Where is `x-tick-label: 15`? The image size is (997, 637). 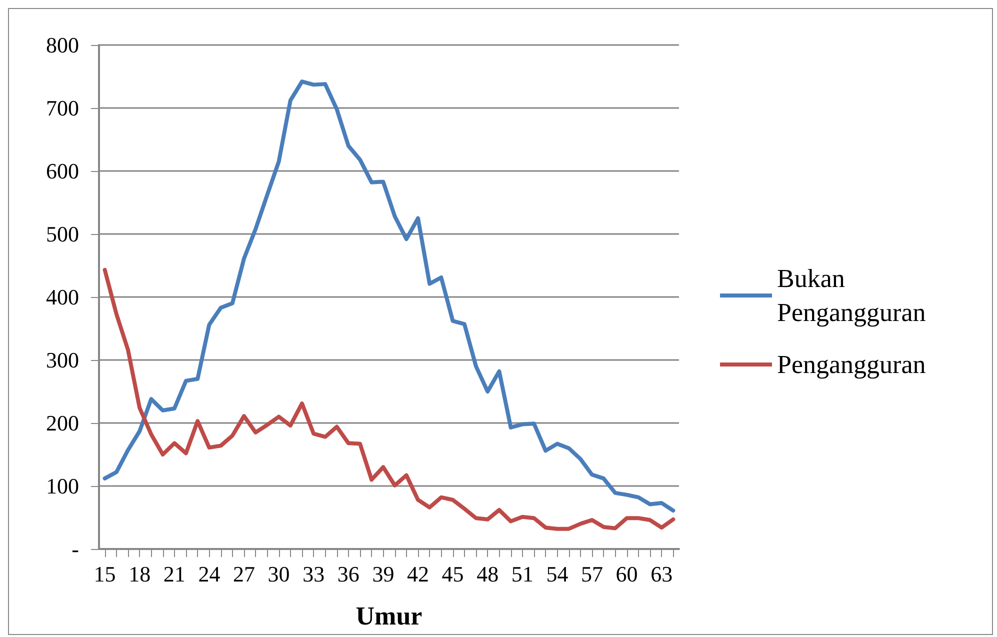 x-tick-label: 15 is located at coordinates (105, 574).